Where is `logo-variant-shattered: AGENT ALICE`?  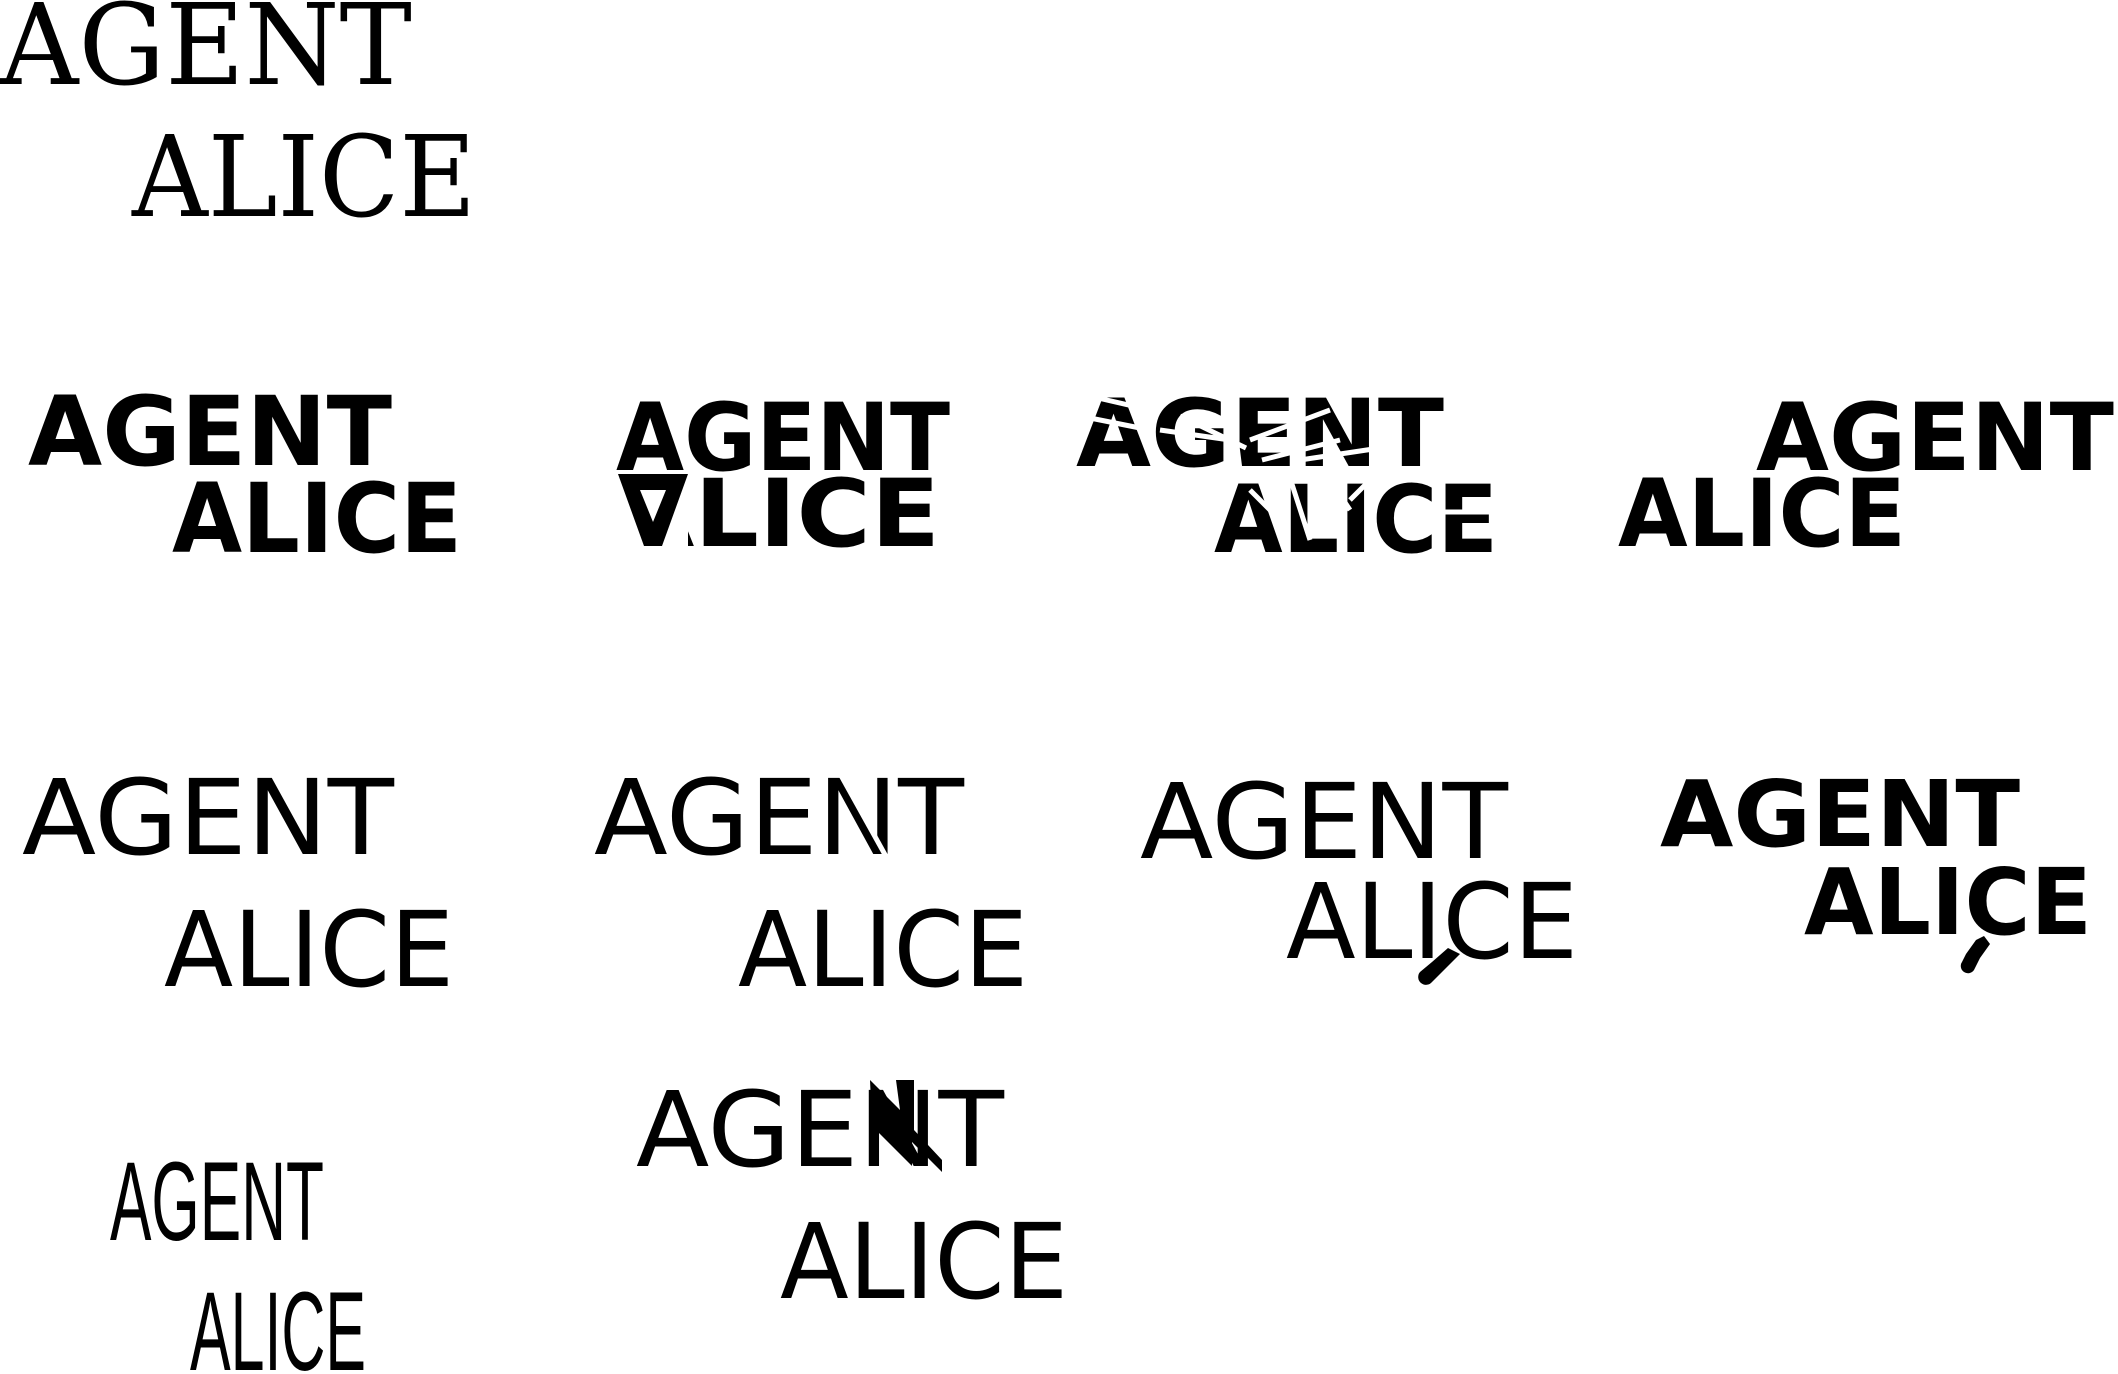 logo-variant-shattered: AGENT ALICE is located at coordinates (1287, 477).